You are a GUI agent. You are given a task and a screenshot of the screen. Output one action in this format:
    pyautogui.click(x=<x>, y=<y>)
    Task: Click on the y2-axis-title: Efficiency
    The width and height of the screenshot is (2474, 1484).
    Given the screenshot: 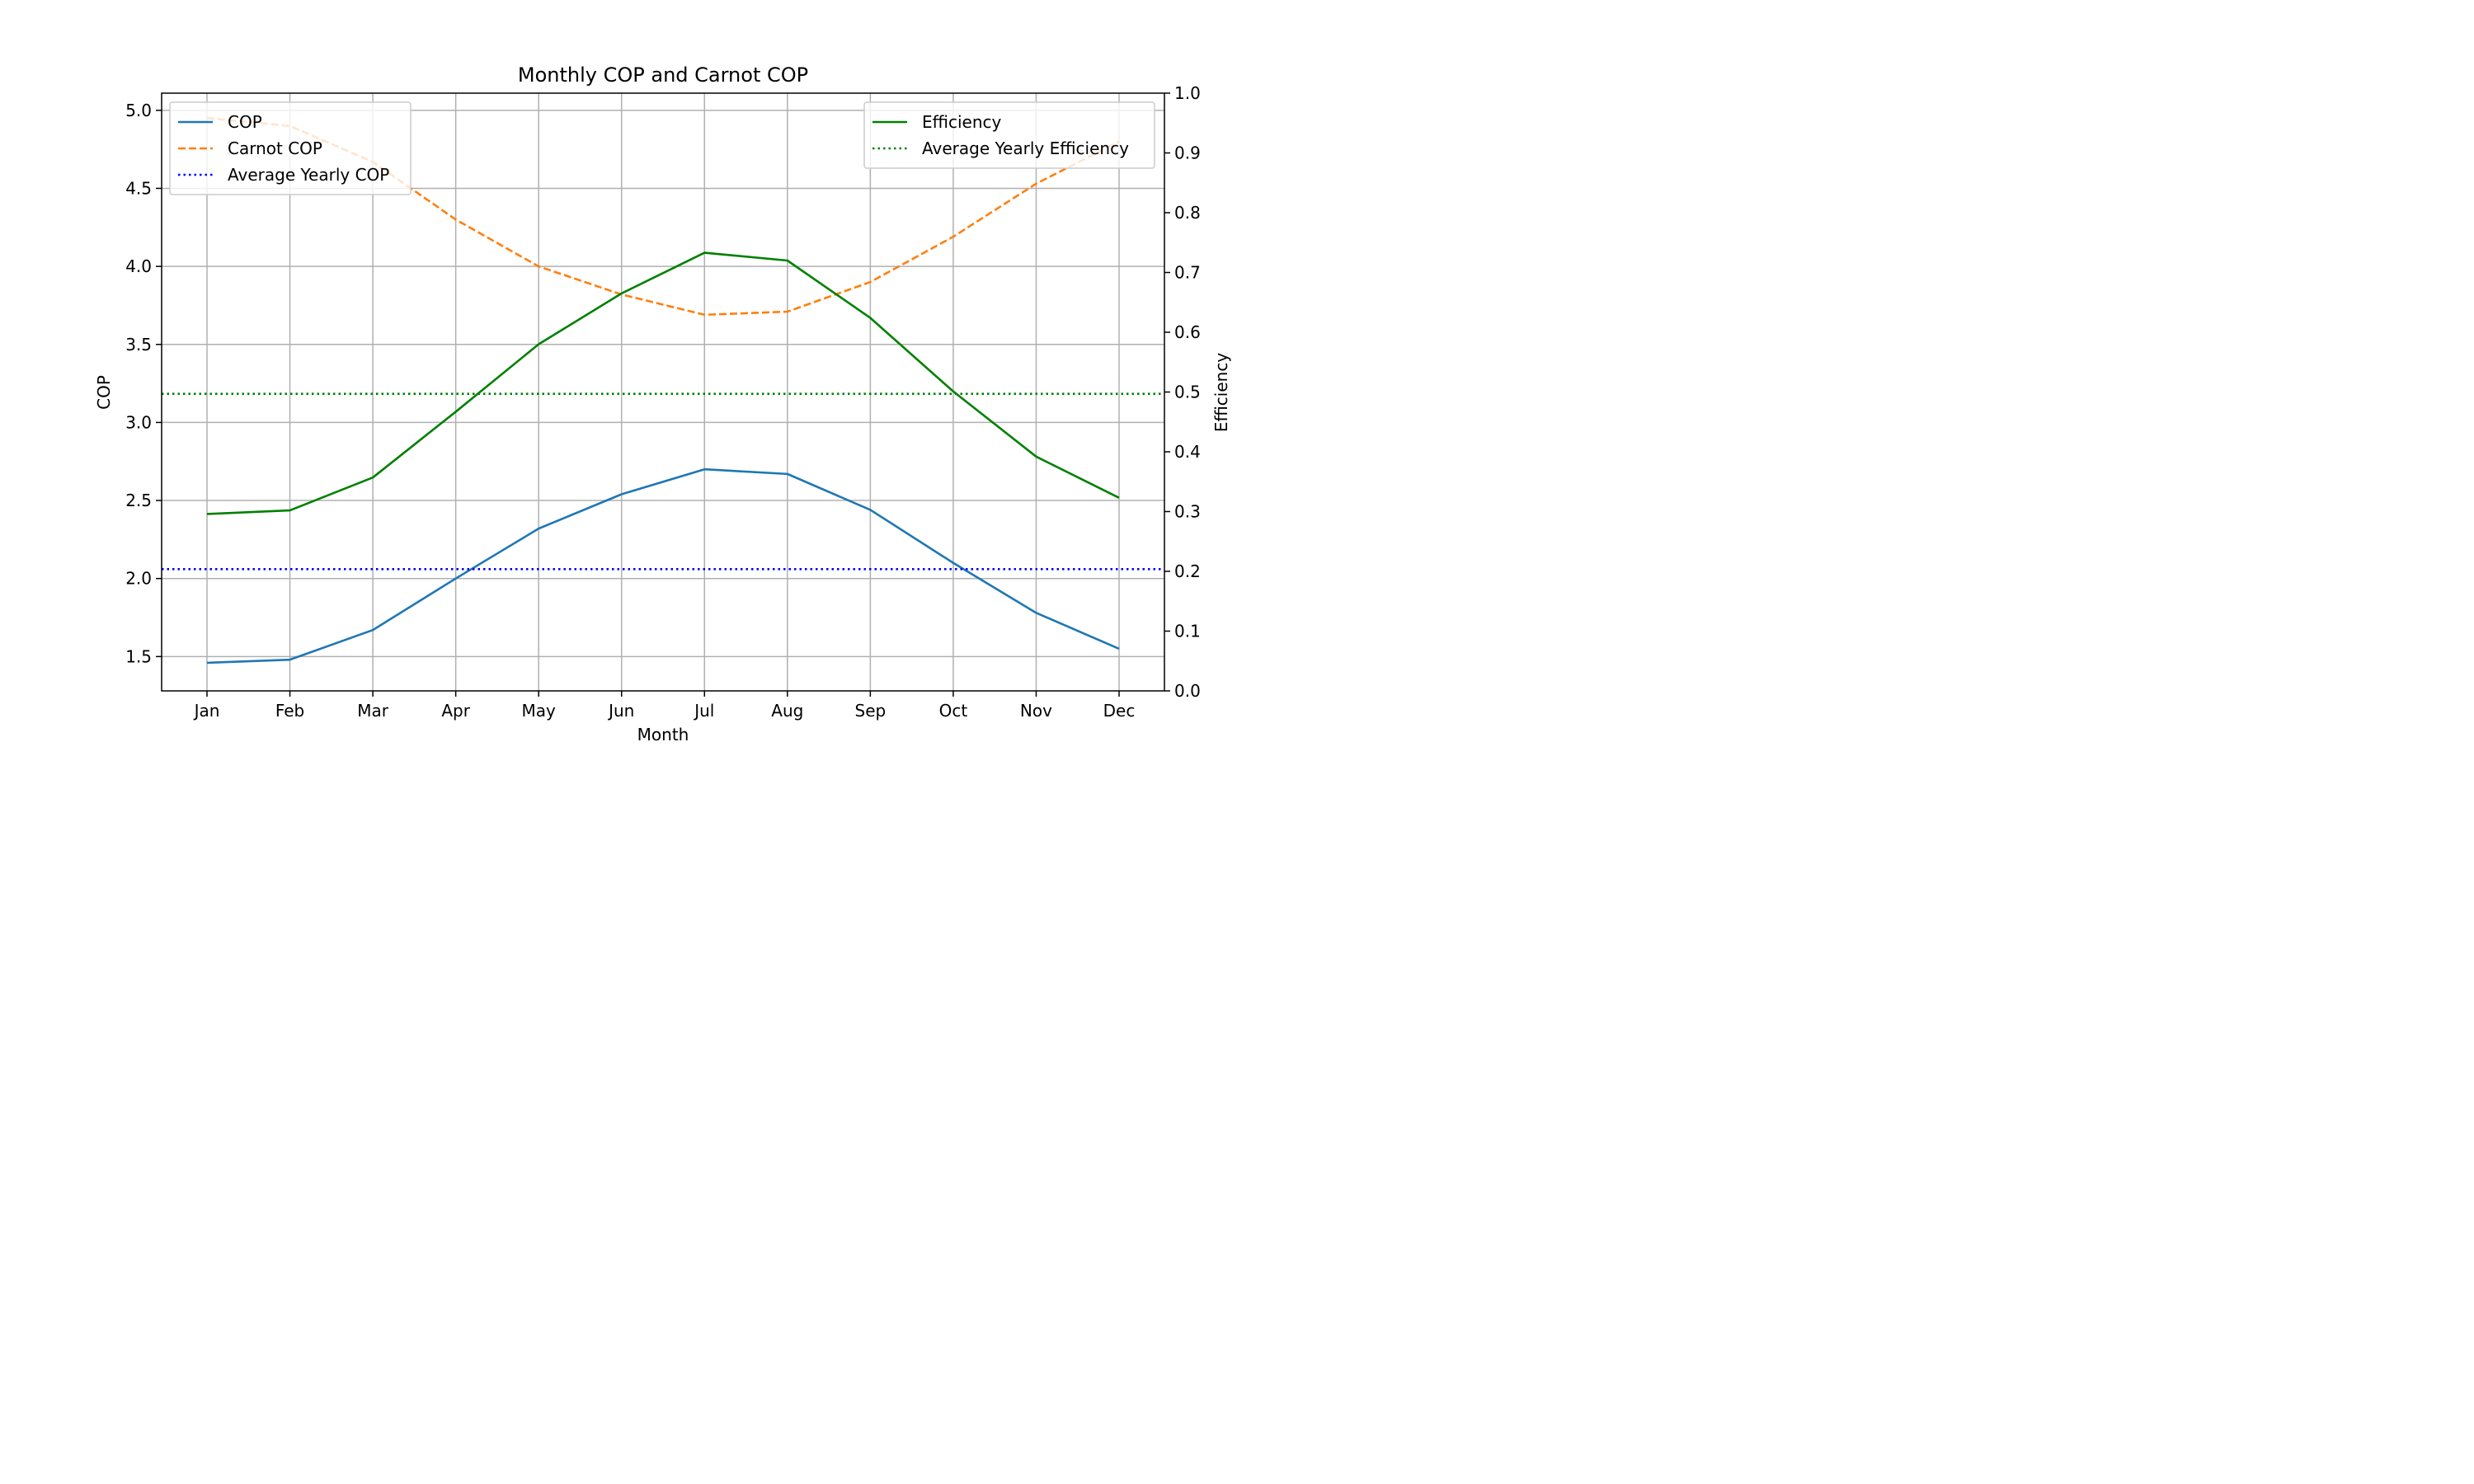 What is the action you would take?
    pyautogui.click(x=1221, y=393)
    